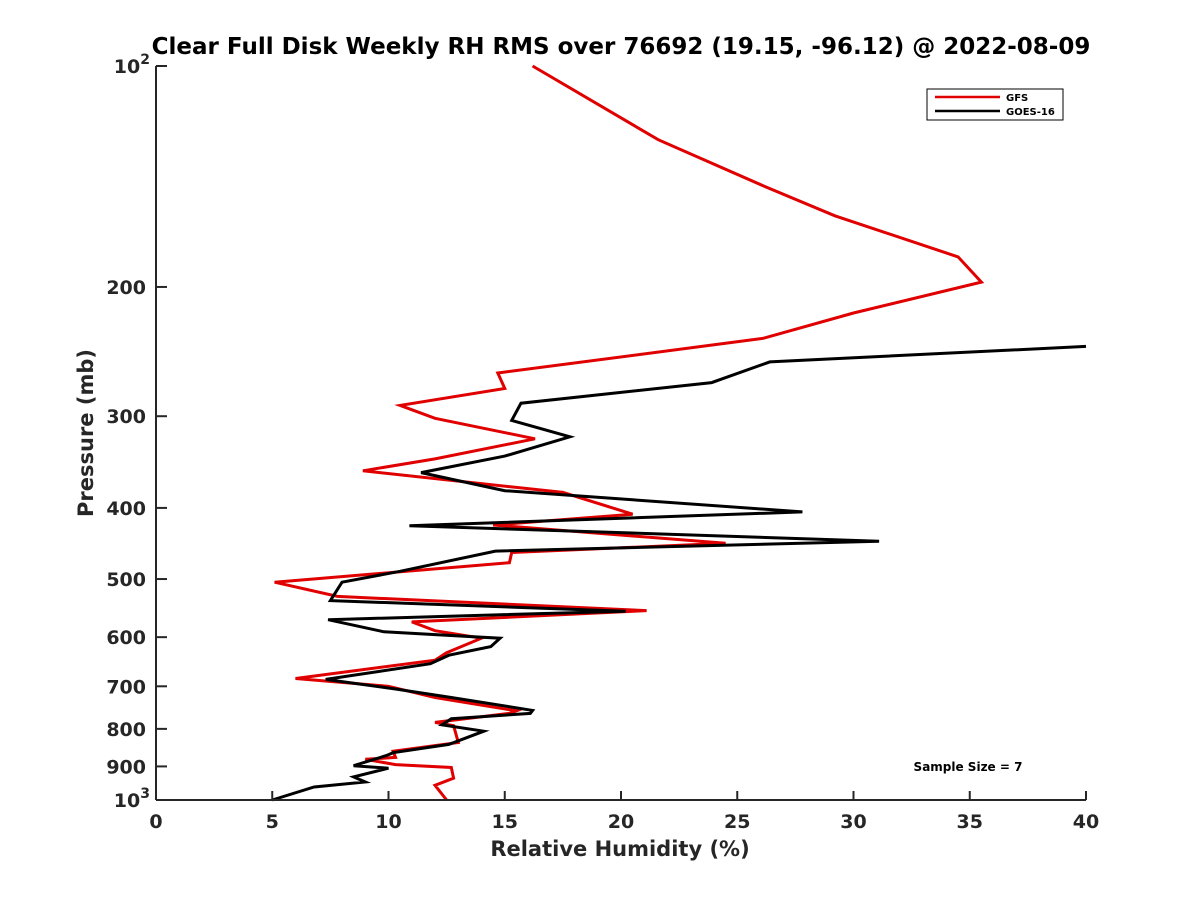 The image size is (1200, 900). What do you see at coordinates (621, 822) in the screenshot?
I see `x-tick-label: 20` at bounding box center [621, 822].